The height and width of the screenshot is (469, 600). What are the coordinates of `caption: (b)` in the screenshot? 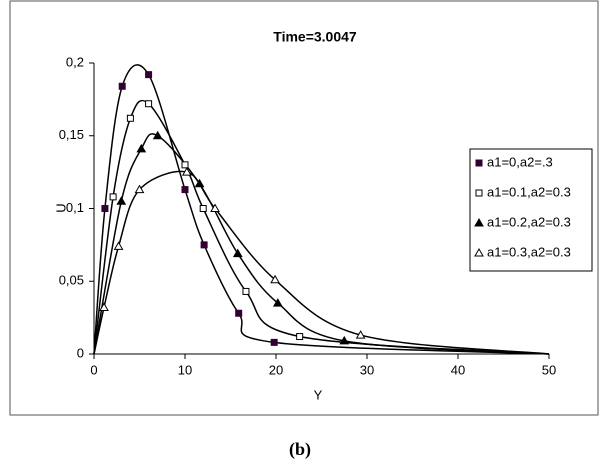 It's located at (300, 449).